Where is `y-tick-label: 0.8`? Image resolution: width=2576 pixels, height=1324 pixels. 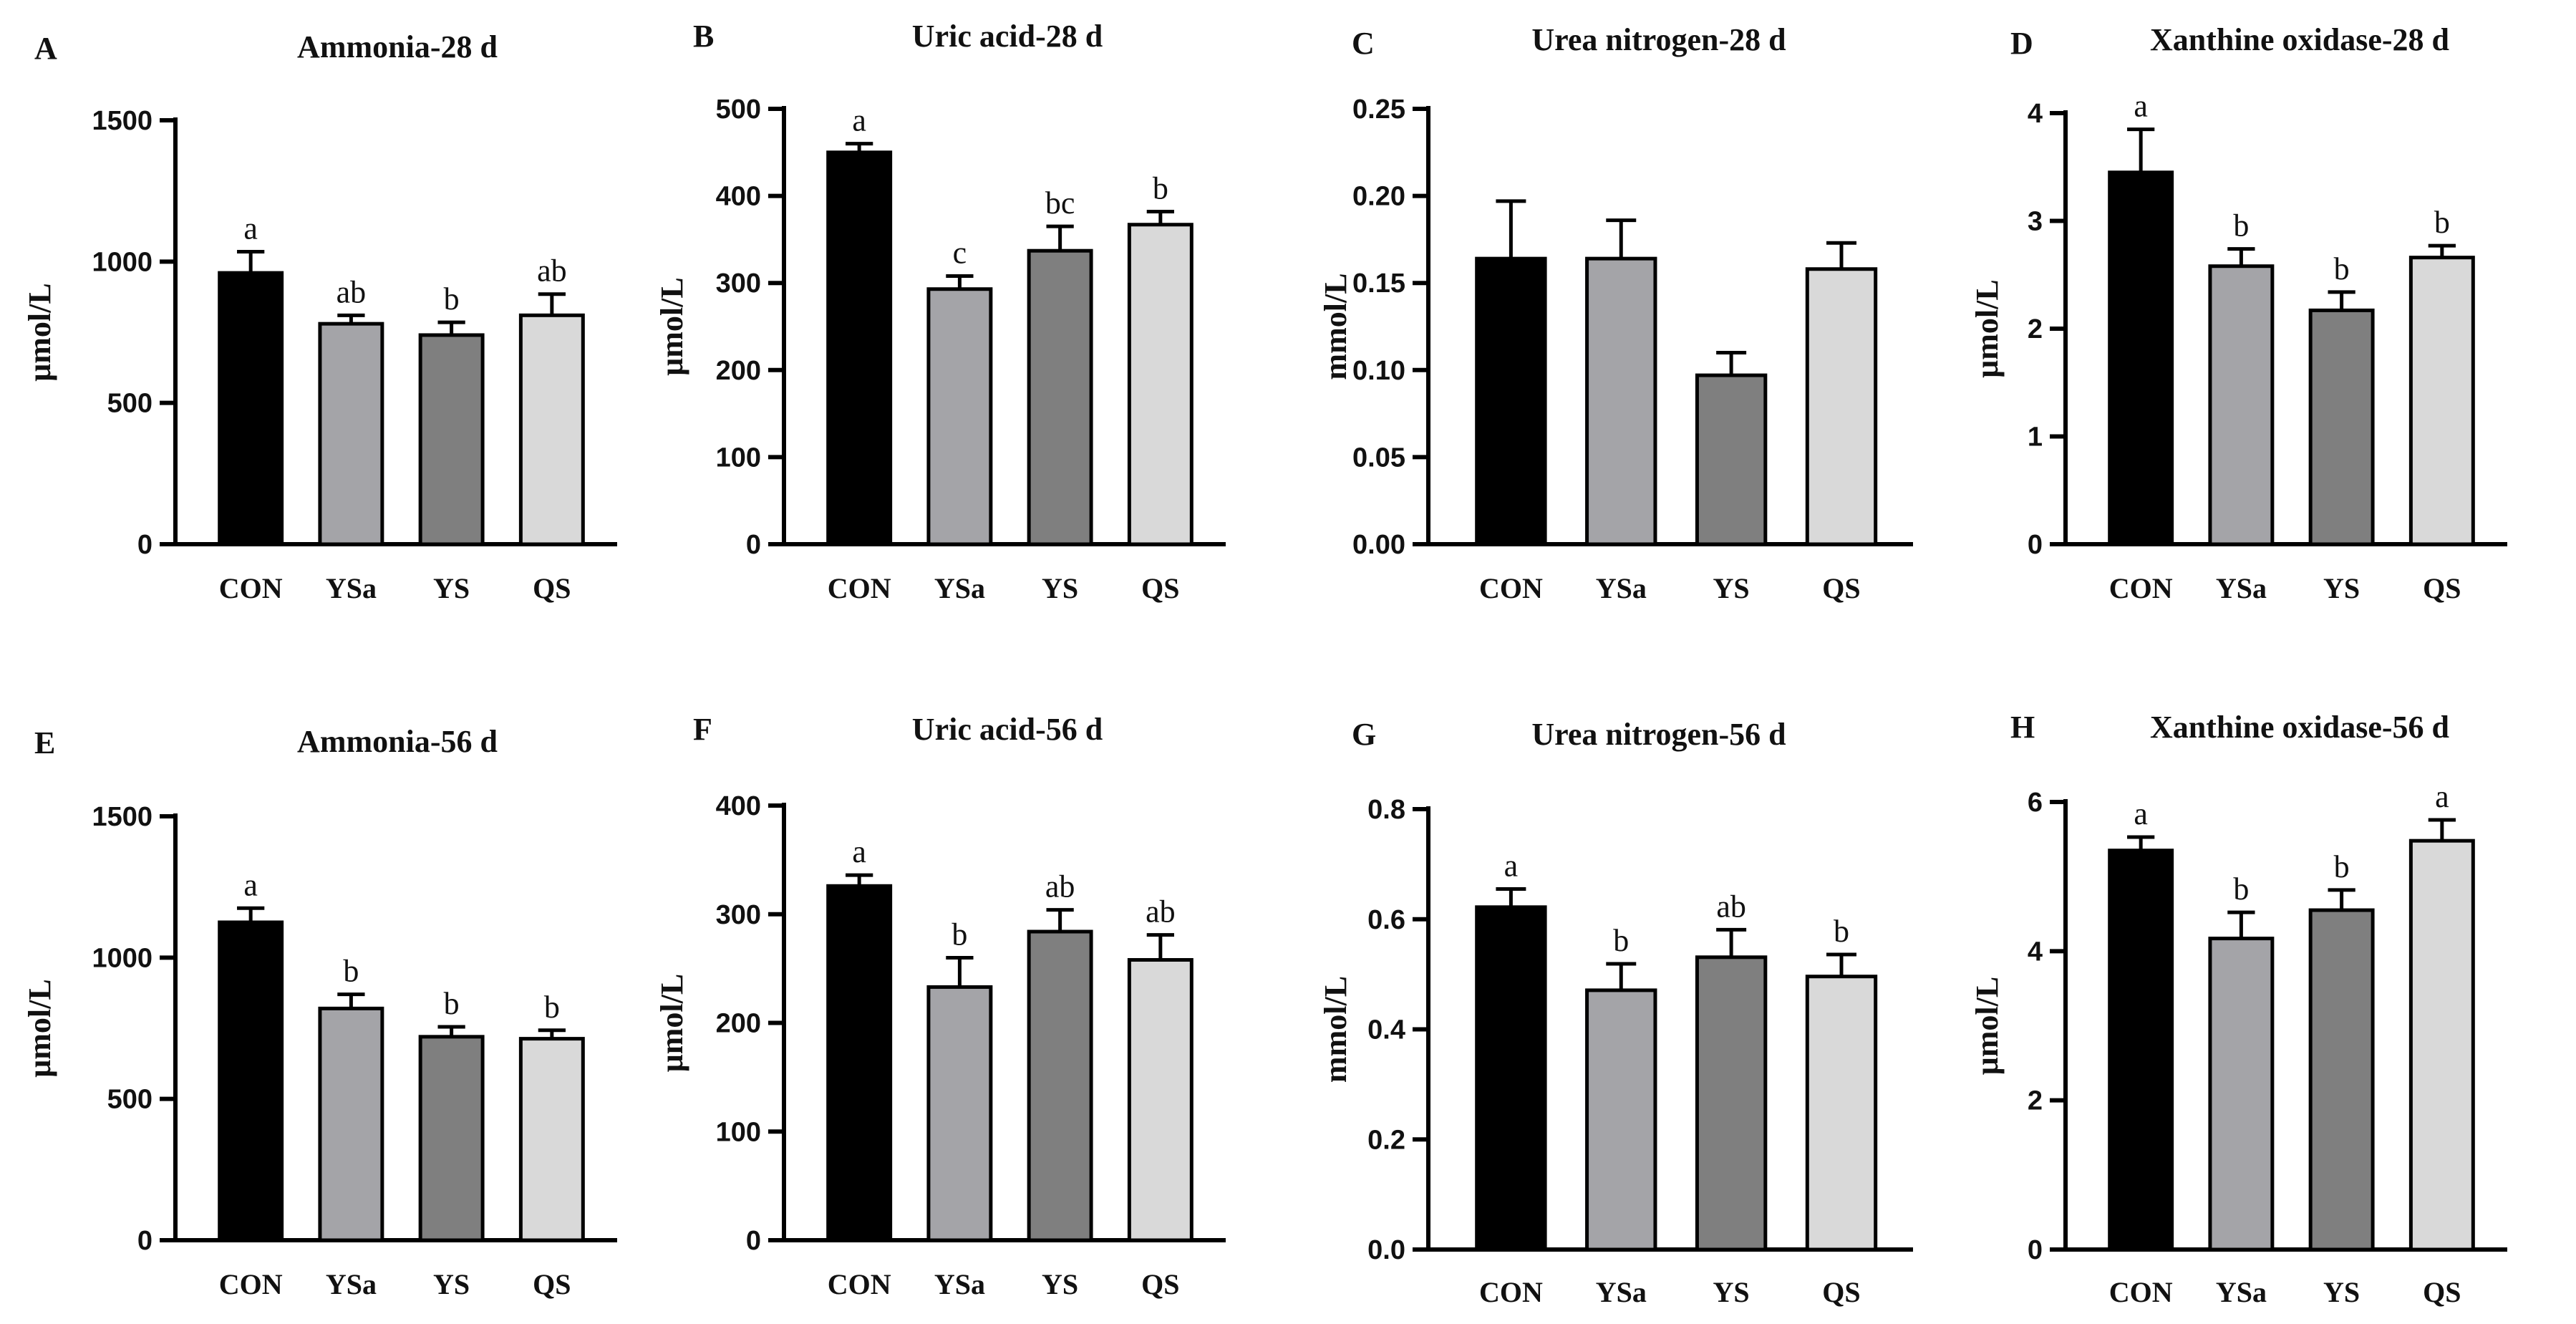 y-tick-label: 0.8 is located at coordinates (1386, 810).